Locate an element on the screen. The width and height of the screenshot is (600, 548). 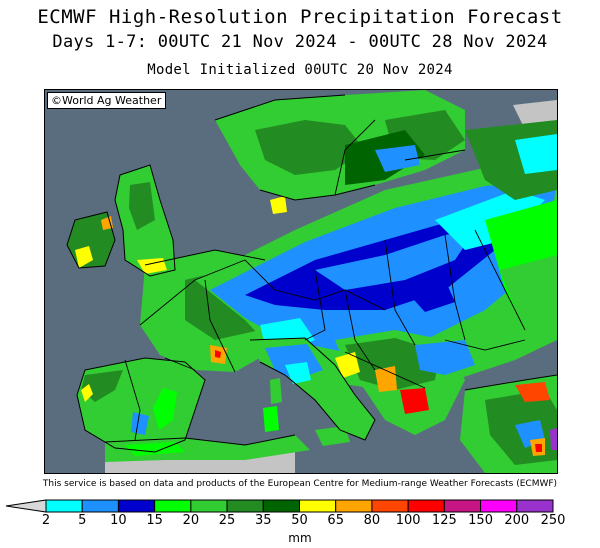
colorbar-tick-label: 65 is located at coordinates (335, 520).